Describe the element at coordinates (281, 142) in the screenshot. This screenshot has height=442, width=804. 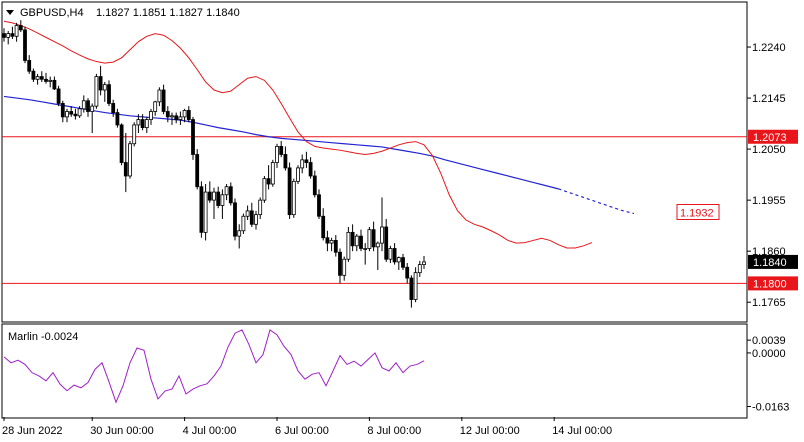
I see `moving-average-line` at that location.